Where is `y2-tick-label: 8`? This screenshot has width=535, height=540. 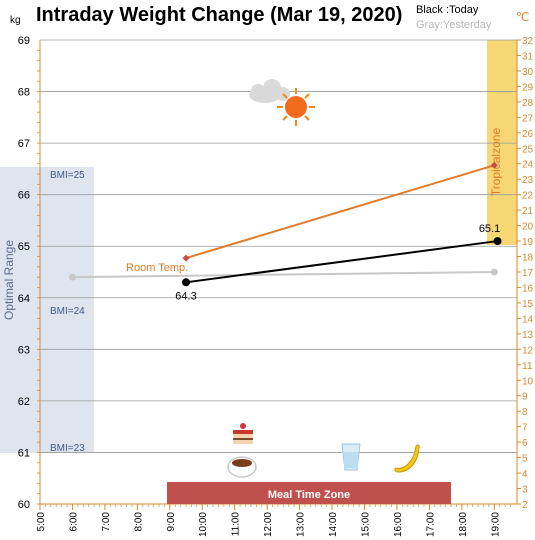
y2-tick-label: 8 is located at coordinates (525, 412).